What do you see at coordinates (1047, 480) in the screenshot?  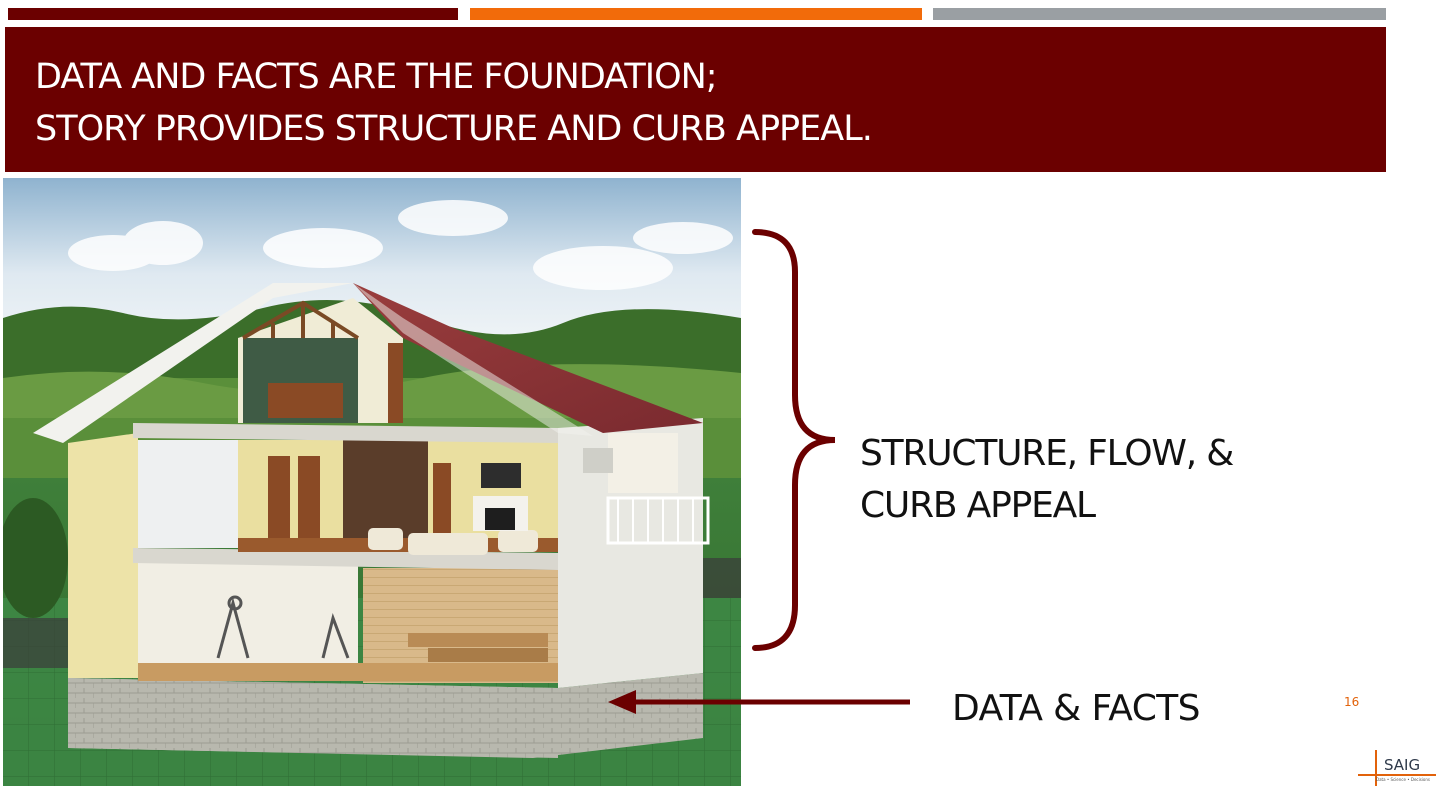 I see `label-structure-flow-curb-appeal: STRUCTURE, FLOW, & CURB APPEAL` at bounding box center [1047, 480].